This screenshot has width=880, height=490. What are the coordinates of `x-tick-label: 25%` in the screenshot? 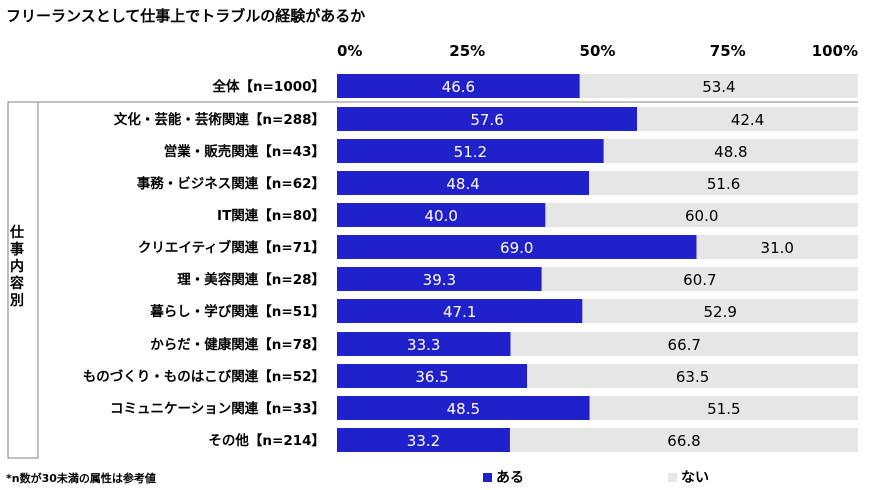 It's located at (467, 51).